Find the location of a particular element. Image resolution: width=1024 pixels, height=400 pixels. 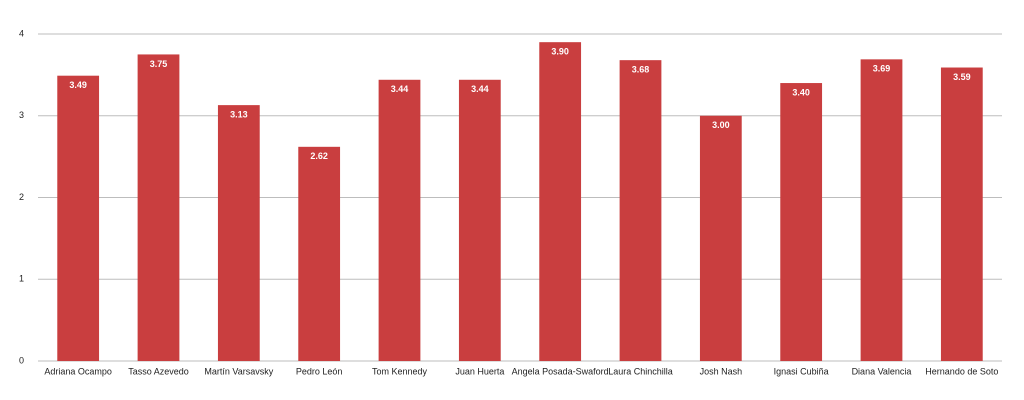

y-tick-label: 2 is located at coordinates (21, 197).